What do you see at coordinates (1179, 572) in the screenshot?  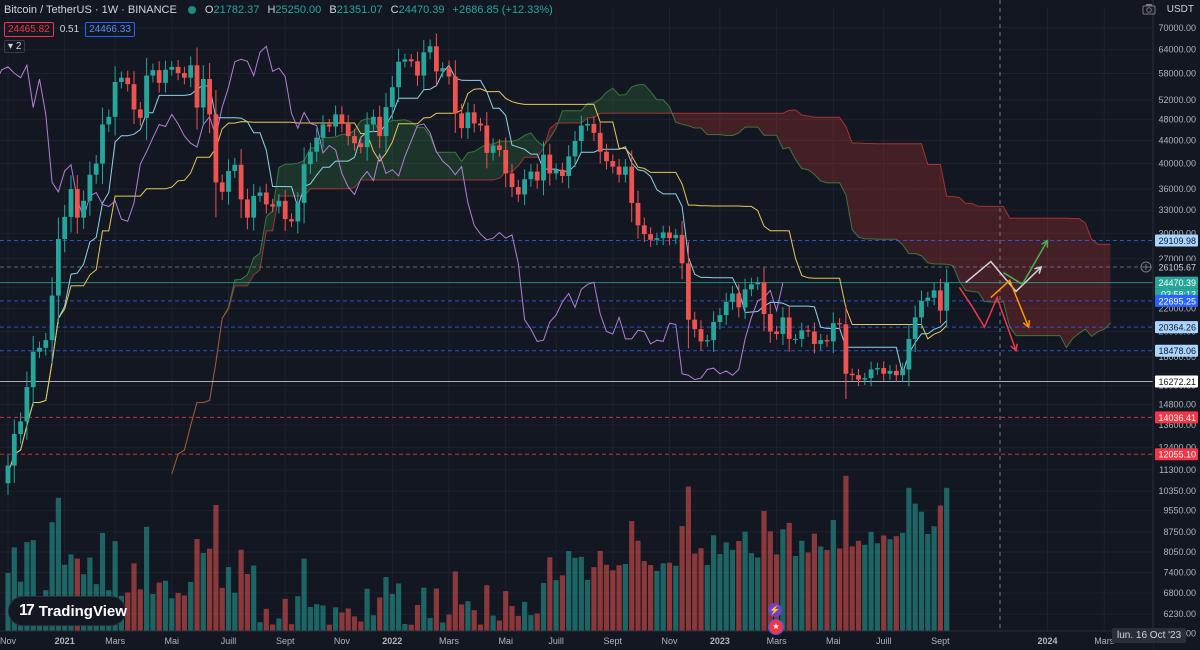 I see `price-tick-label: 7400.00` at bounding box center [1179, 572].